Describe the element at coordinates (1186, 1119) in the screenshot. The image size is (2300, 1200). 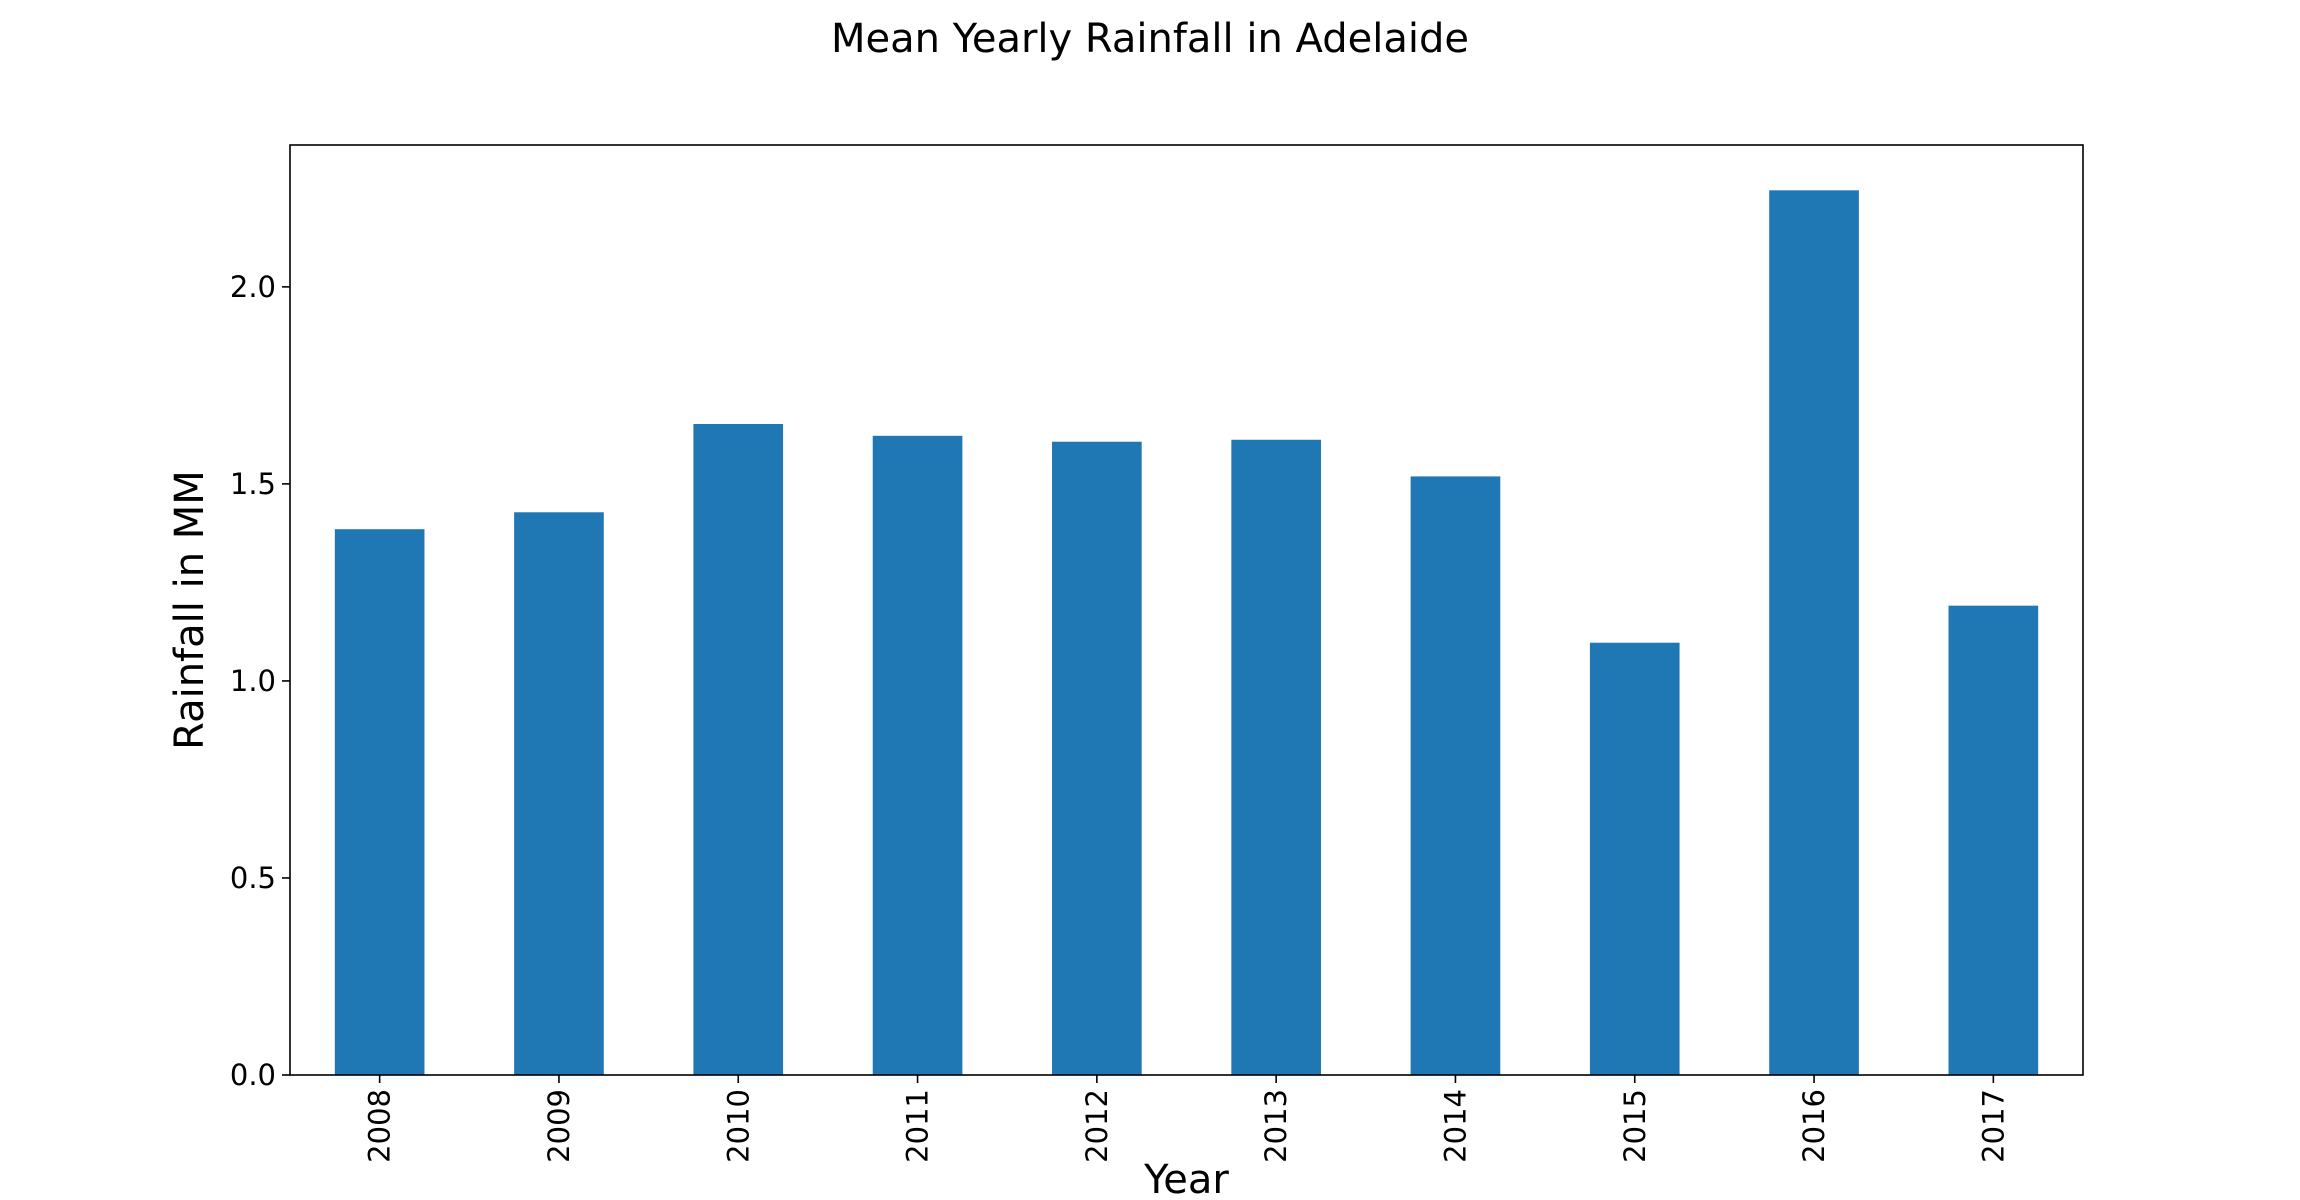
I see `x-axis: 2008 2009 2010 2011 2012 2013 2014 2015 2016 2017` at that location.